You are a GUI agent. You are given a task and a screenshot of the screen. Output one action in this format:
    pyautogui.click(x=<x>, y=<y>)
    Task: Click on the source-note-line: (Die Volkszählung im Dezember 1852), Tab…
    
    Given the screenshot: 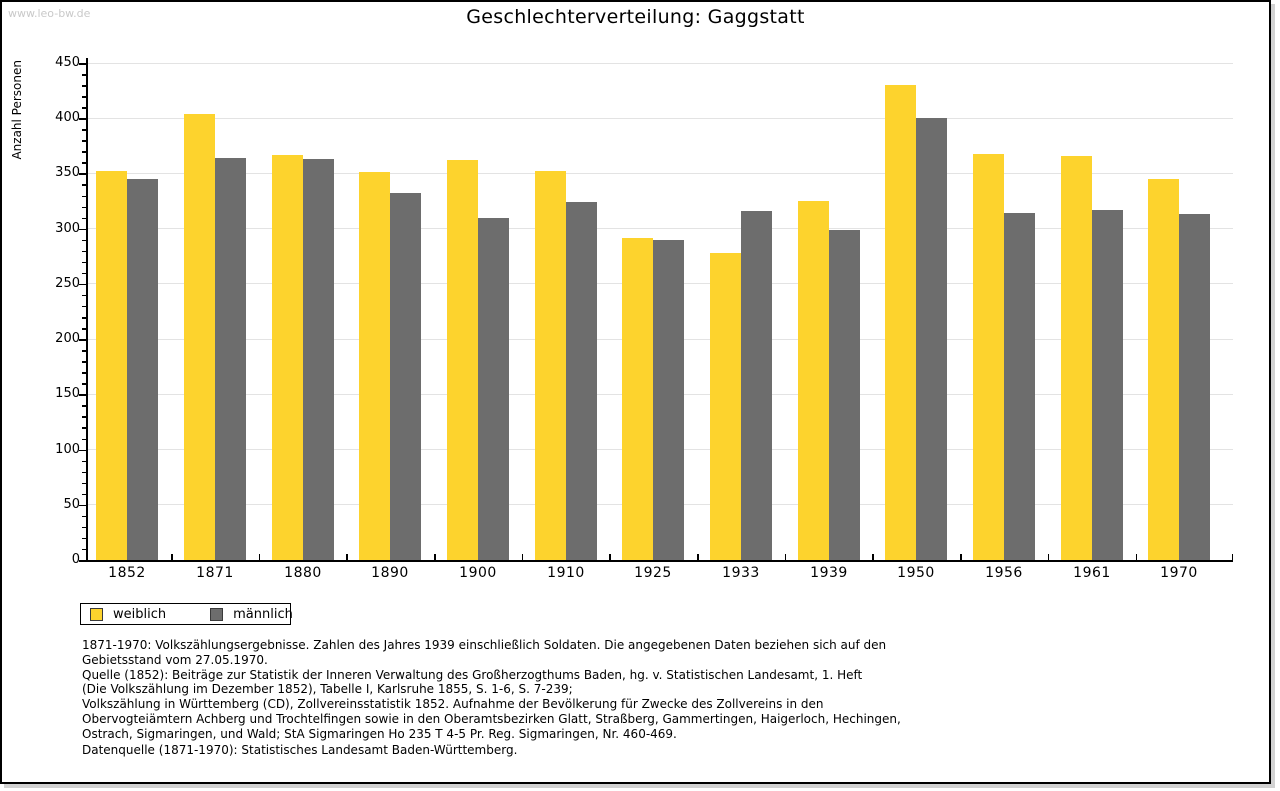 What is the action you would take?
    pyautogui.click(x=327, y=689)
    